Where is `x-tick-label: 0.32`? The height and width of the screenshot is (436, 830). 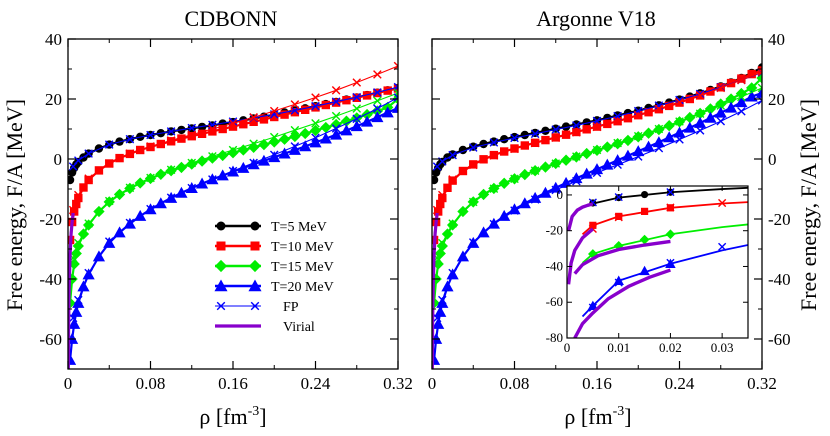
x-tick-label: 0.32 is located at coordinates (762, 383).